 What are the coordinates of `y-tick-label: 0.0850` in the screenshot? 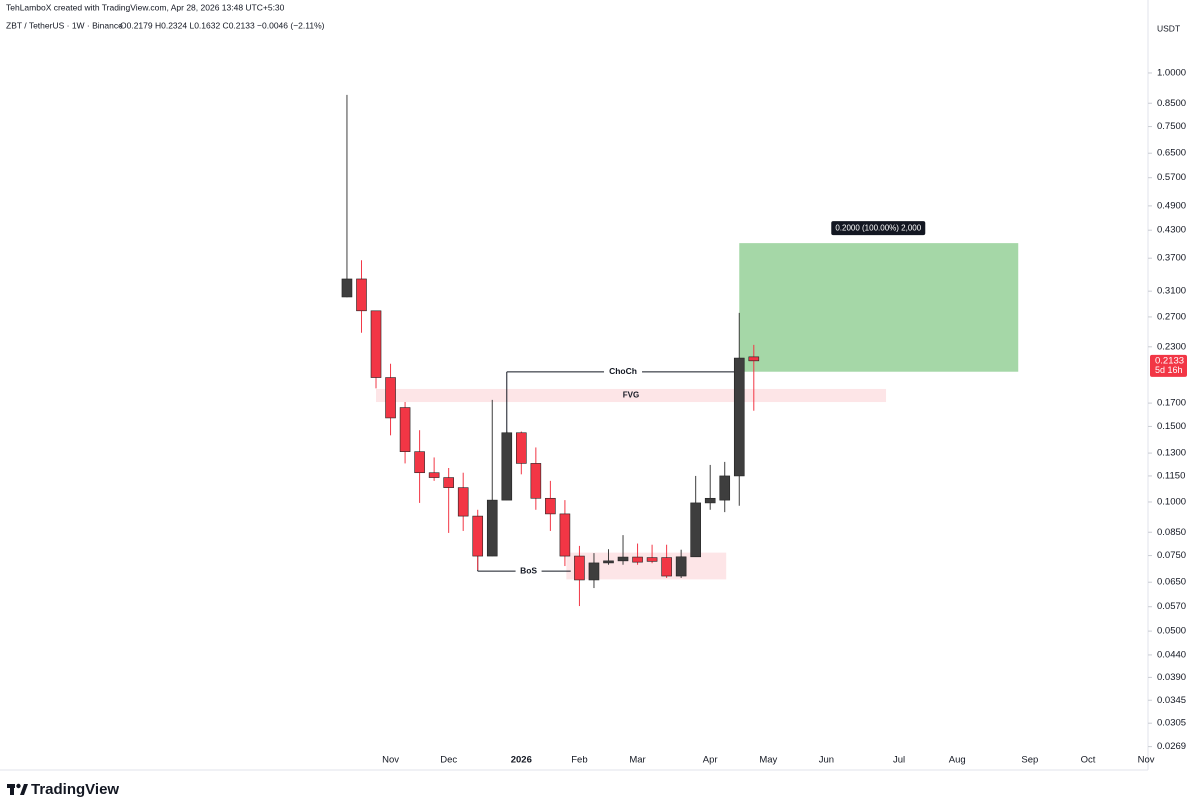 It's located at (1171, 532).